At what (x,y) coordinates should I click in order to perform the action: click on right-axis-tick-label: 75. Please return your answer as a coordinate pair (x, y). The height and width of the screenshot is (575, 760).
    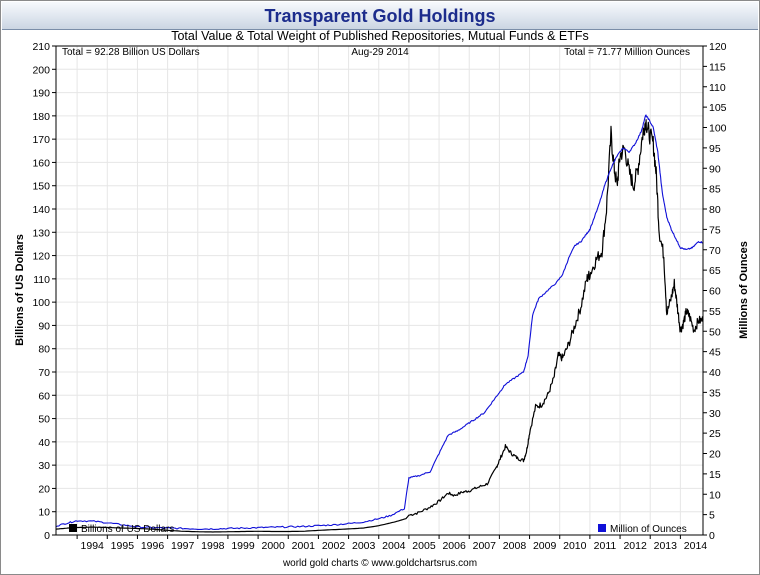
    Looking at the image, I should click on (715, 230).